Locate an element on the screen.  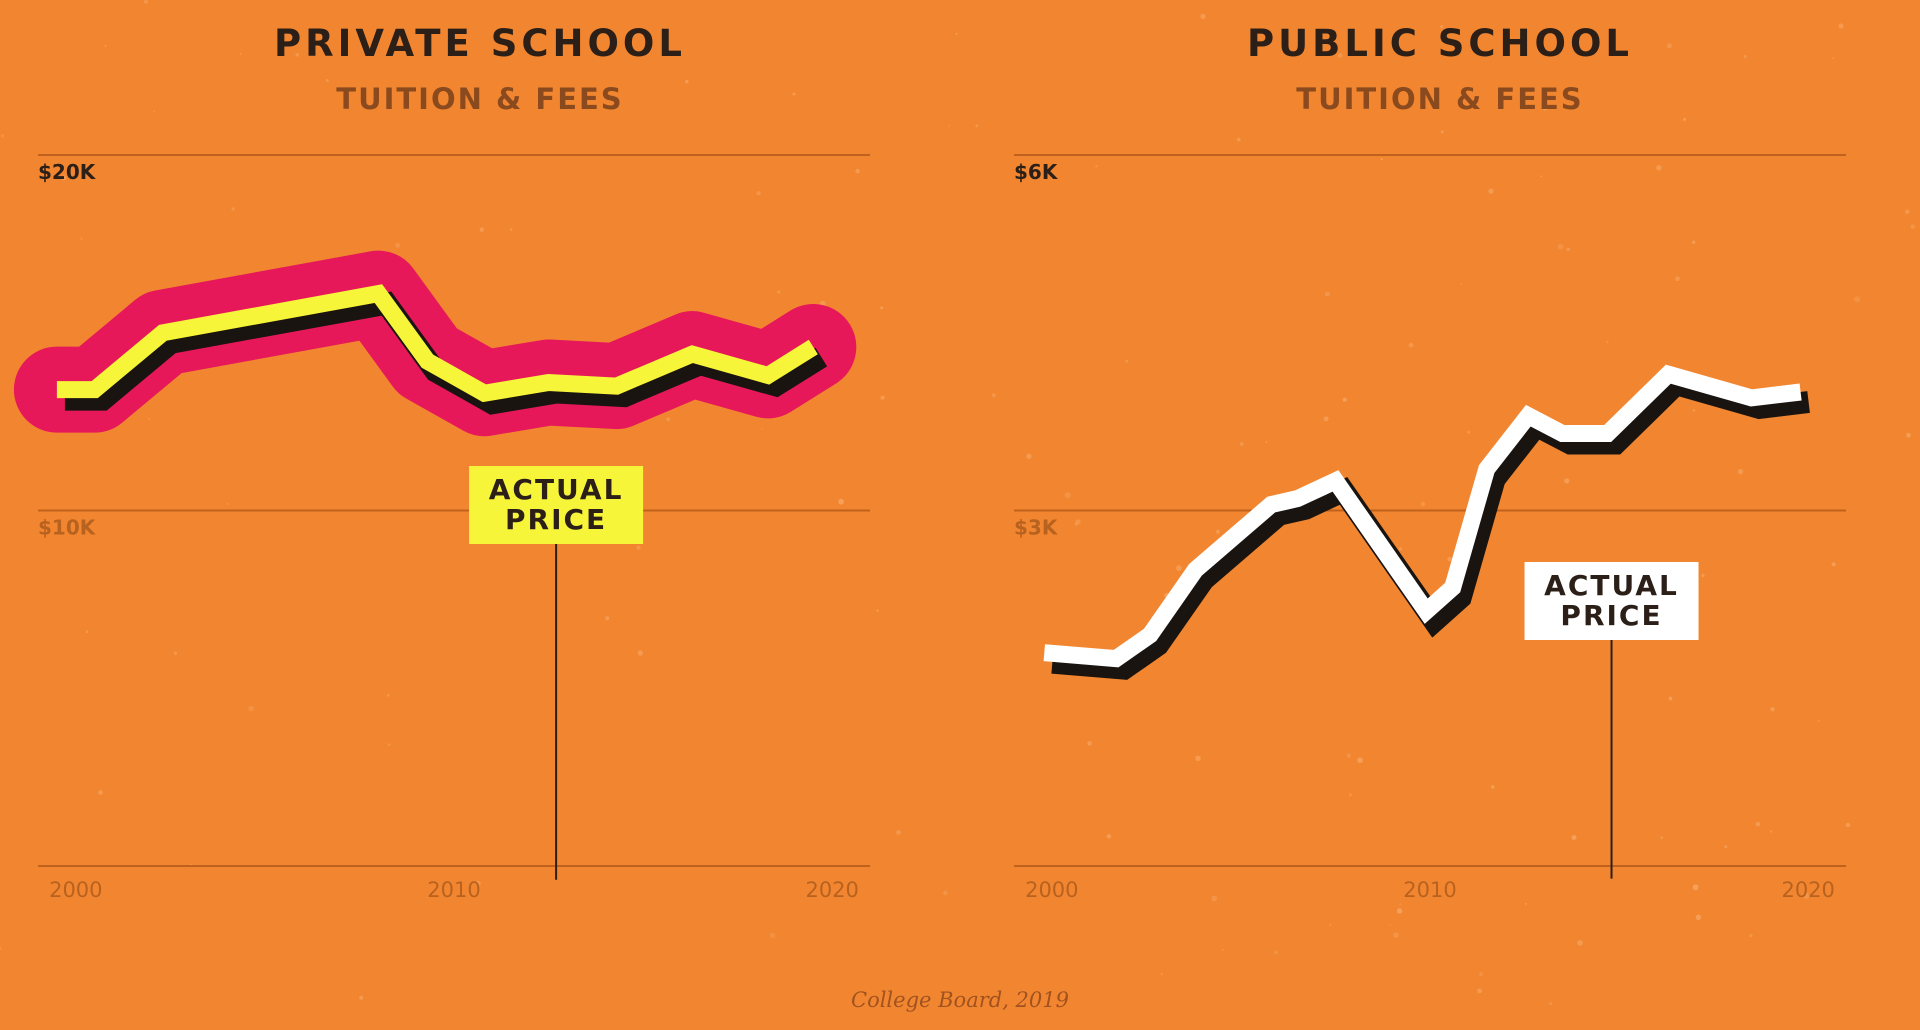
public-line-shadow is located at coordinates (1430, 525).